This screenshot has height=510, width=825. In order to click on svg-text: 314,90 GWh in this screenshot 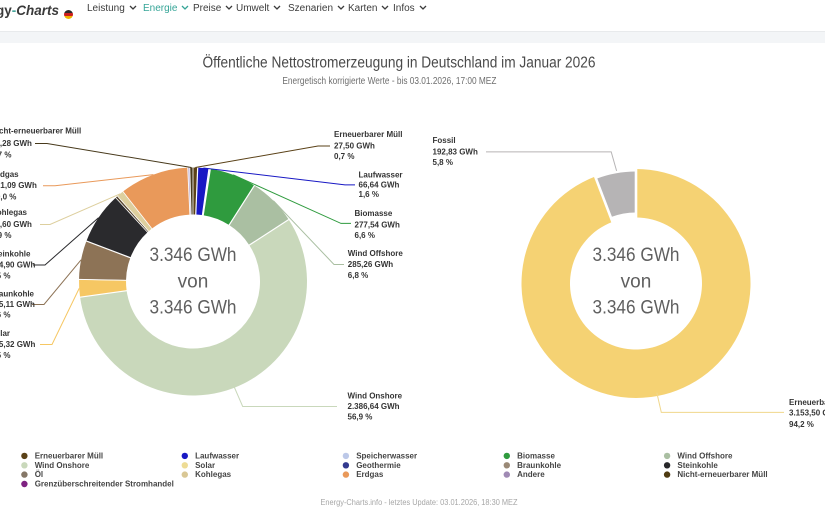, I will do `click(17, 265)`.